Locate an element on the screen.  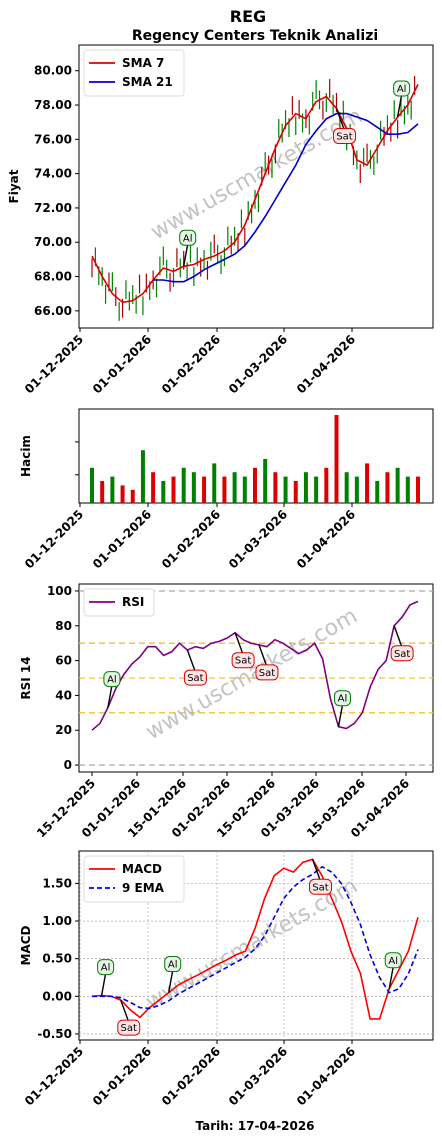
macd-series-1-line is located at coordinates (255, 939).